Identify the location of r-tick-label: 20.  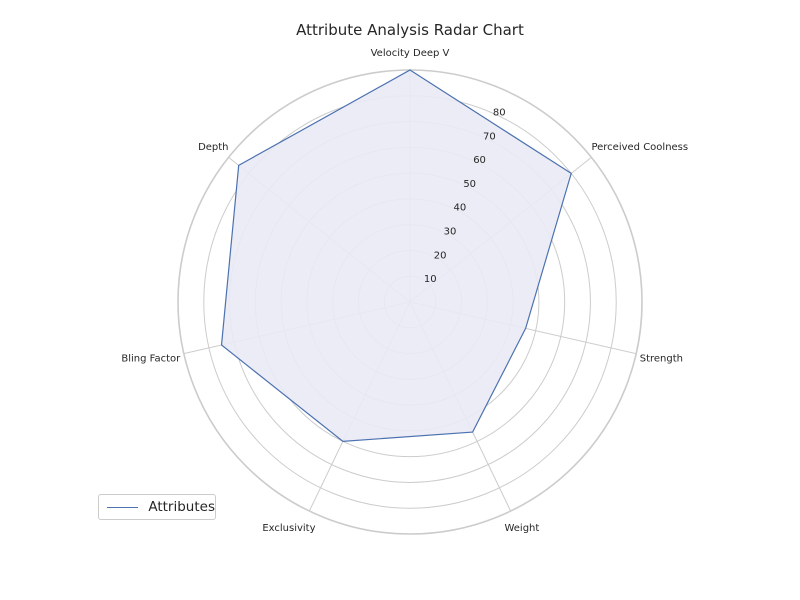
(440, 255).